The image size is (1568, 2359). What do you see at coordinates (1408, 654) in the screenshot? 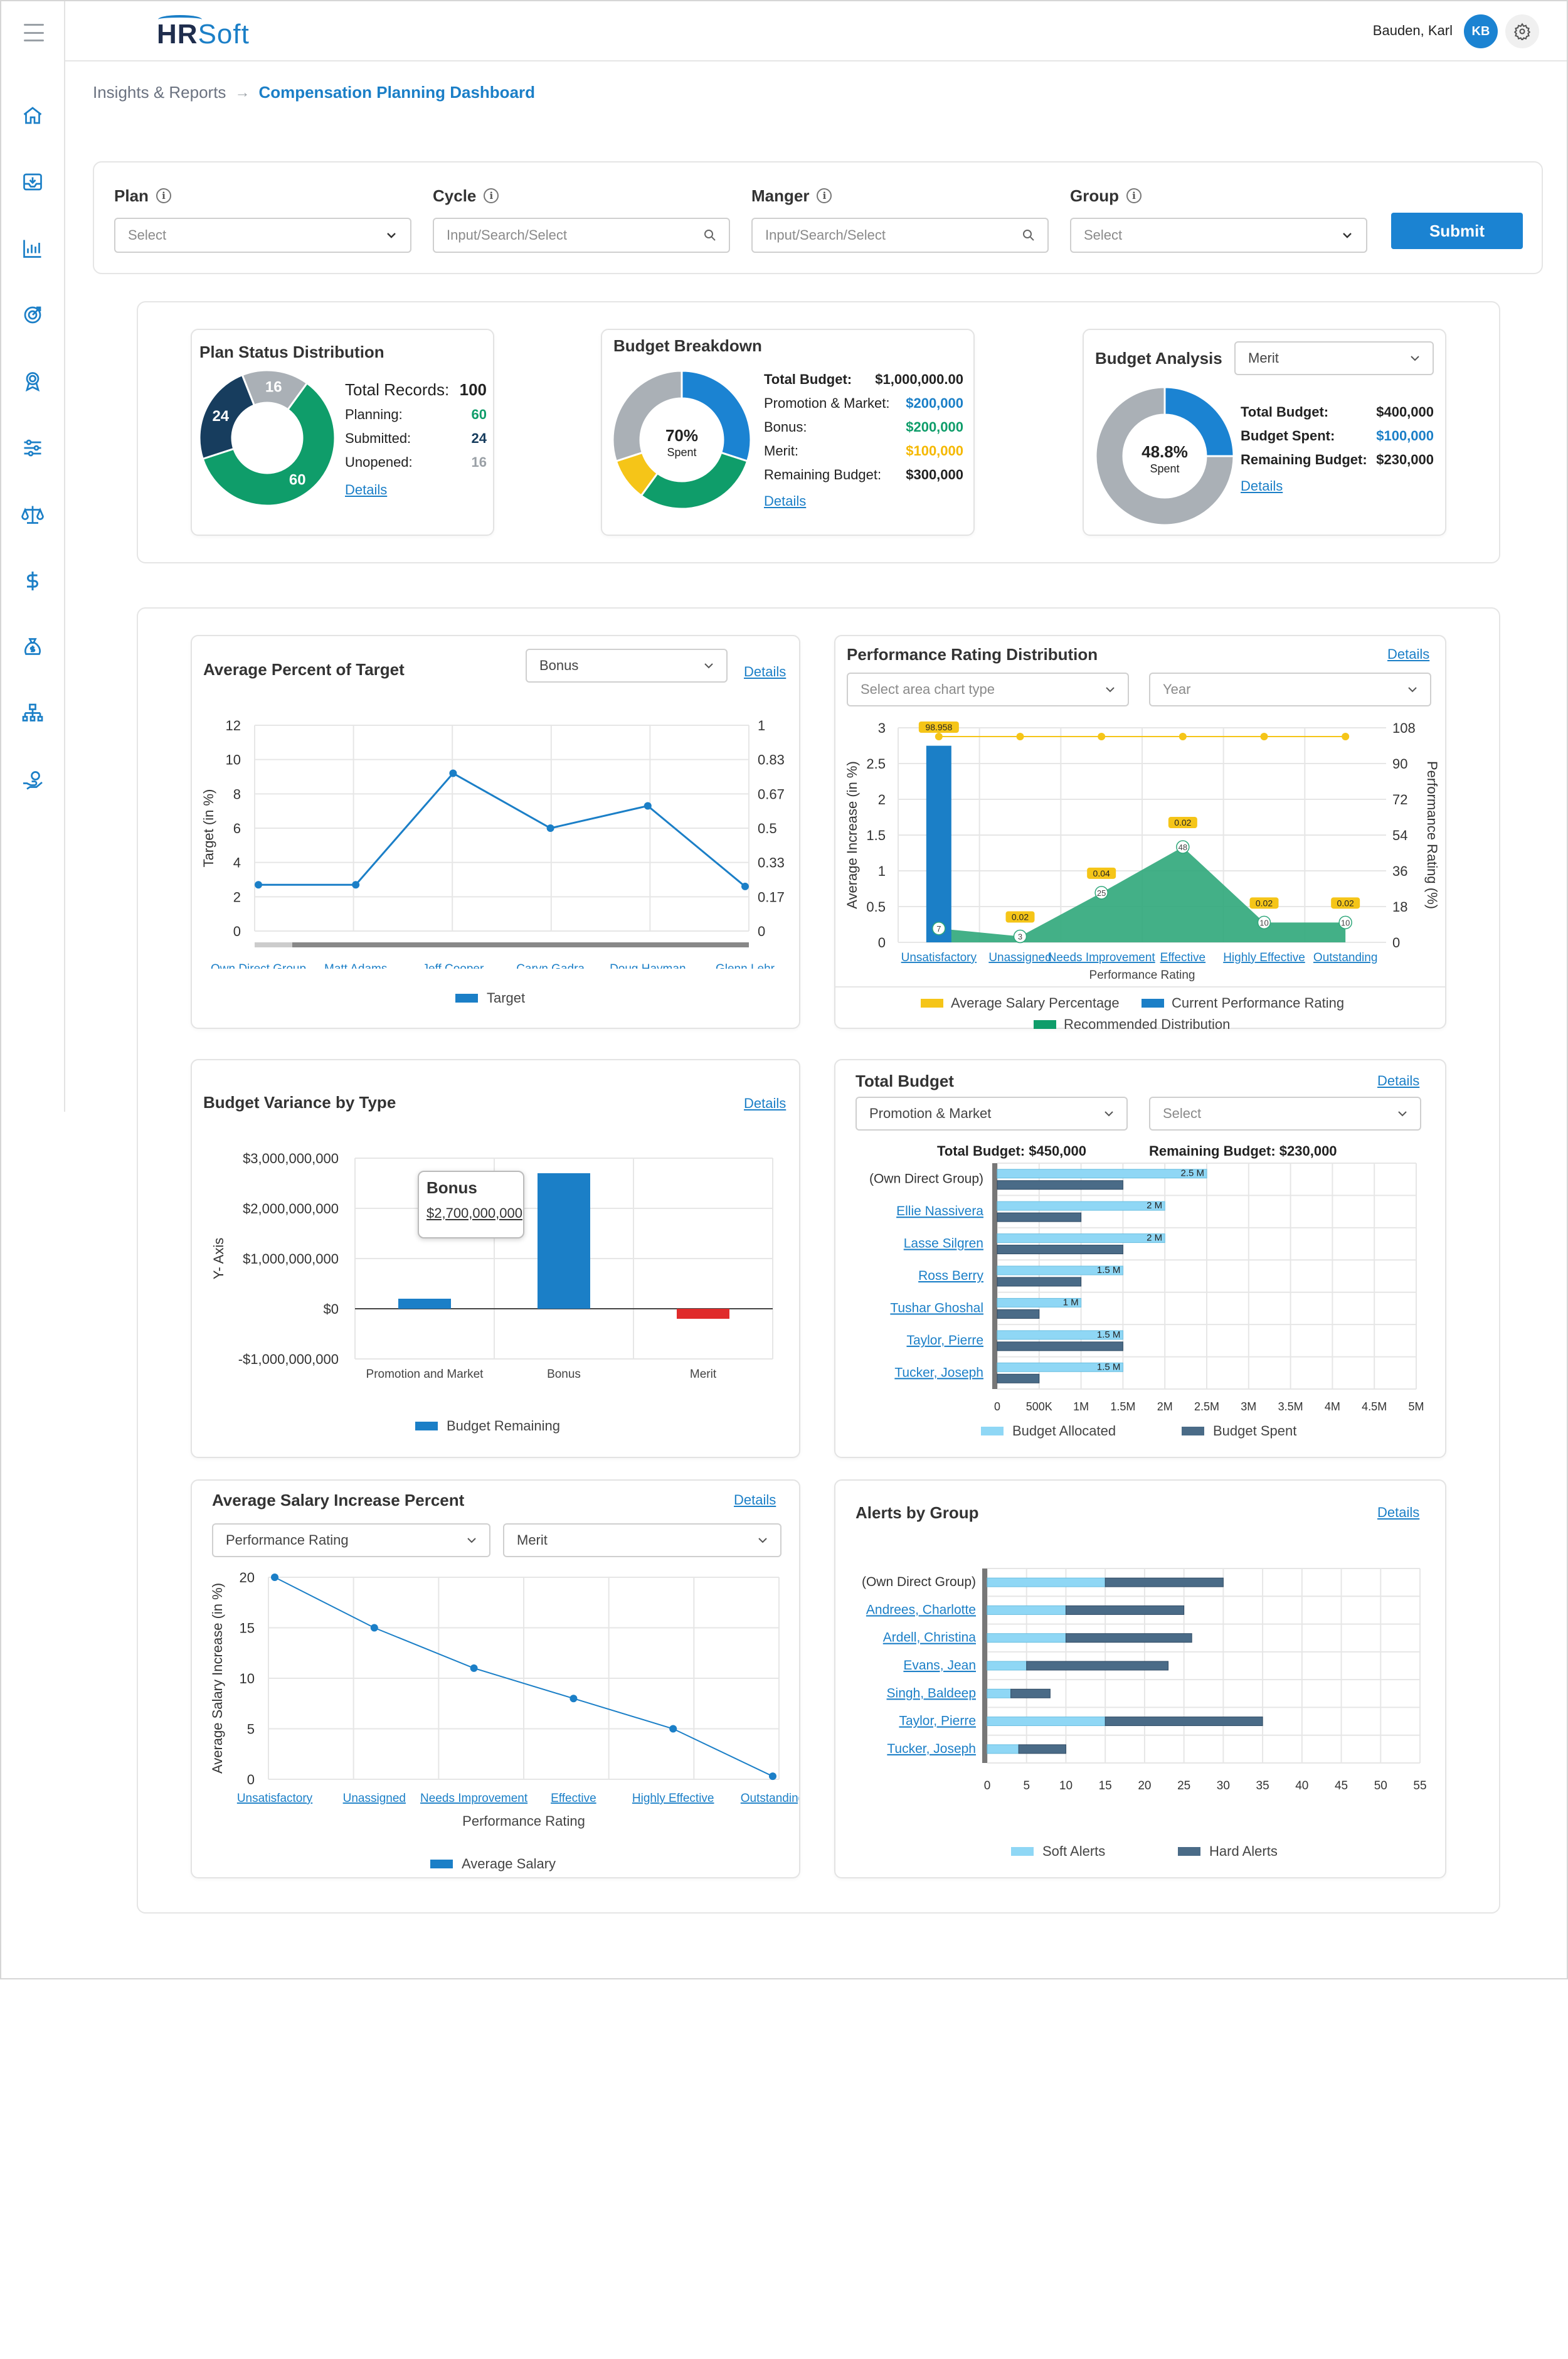
I see `perf-rating-details-link: Details` at bounding box center [1408, 654].